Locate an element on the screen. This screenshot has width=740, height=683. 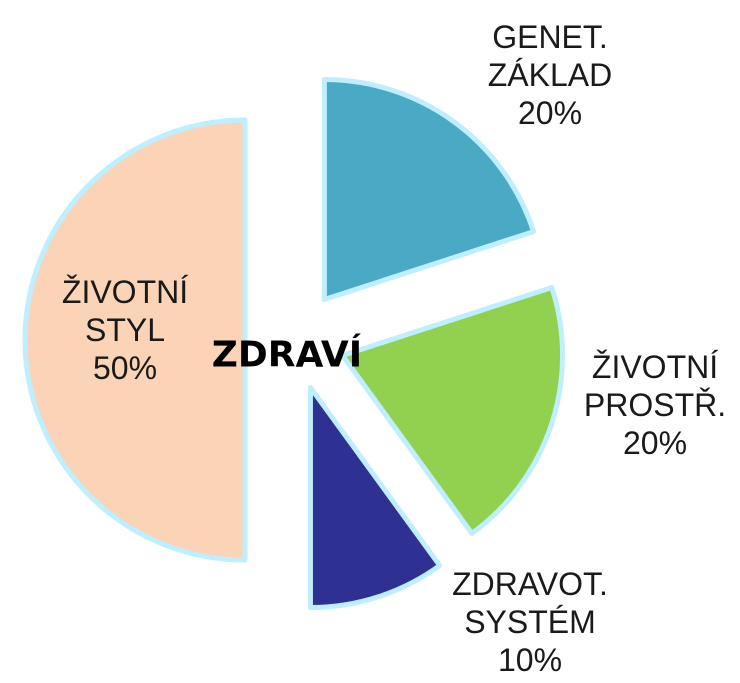
value-label: 10% is located at coordinates (530, 660).